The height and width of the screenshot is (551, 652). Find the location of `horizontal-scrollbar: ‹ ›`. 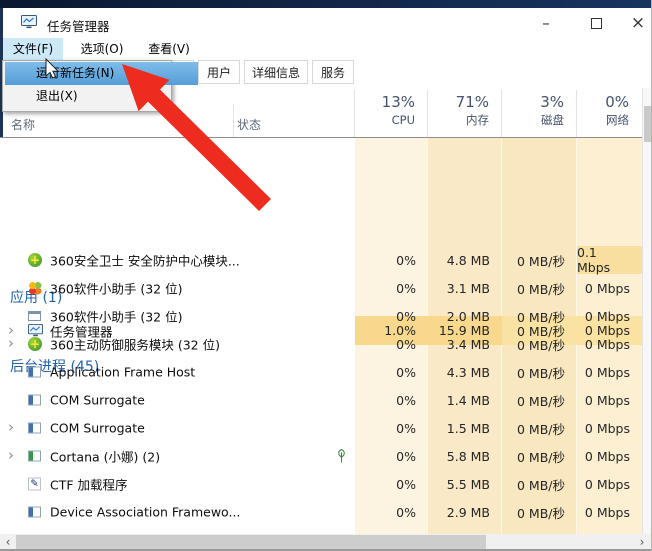

horizontal-scrollbar: ‹ › is located at coordinates (325, 542).